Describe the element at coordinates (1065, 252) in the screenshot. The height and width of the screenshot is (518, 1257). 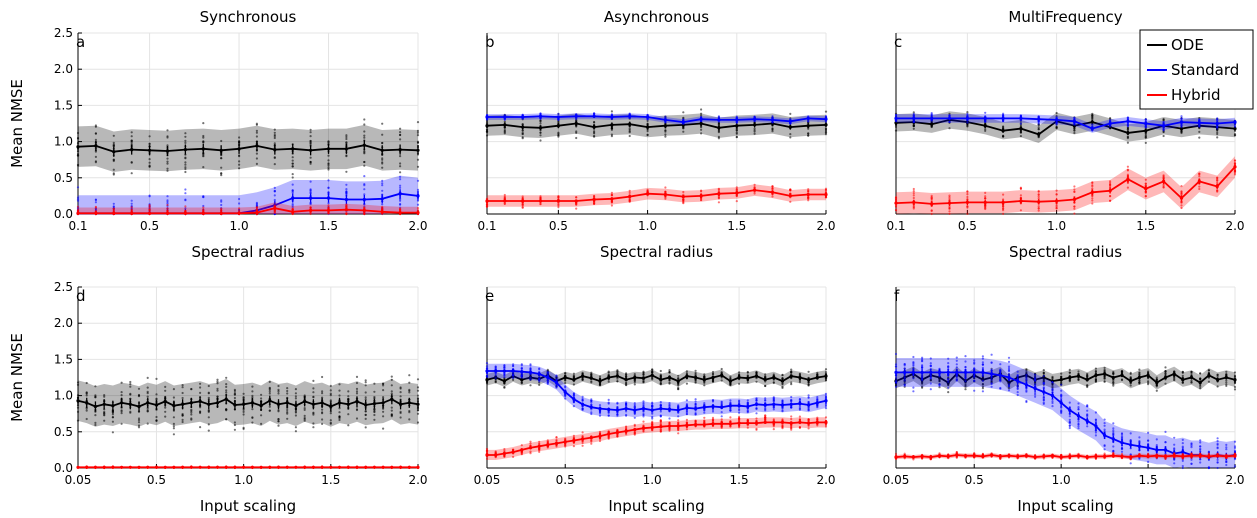
I see `x-axis-label: Spectral radius` at that location.